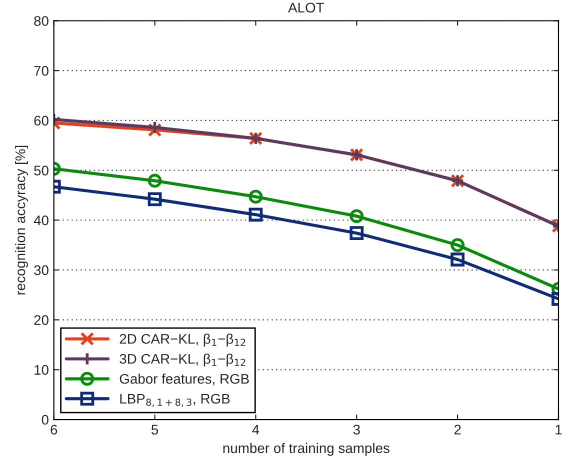 Image resolution: width=567 pixels, height=461 pixels. What do you see at coordinates (41, 71) in the screenshot?
I see `y-tick-label: 70` at bounding box center [41, 71].